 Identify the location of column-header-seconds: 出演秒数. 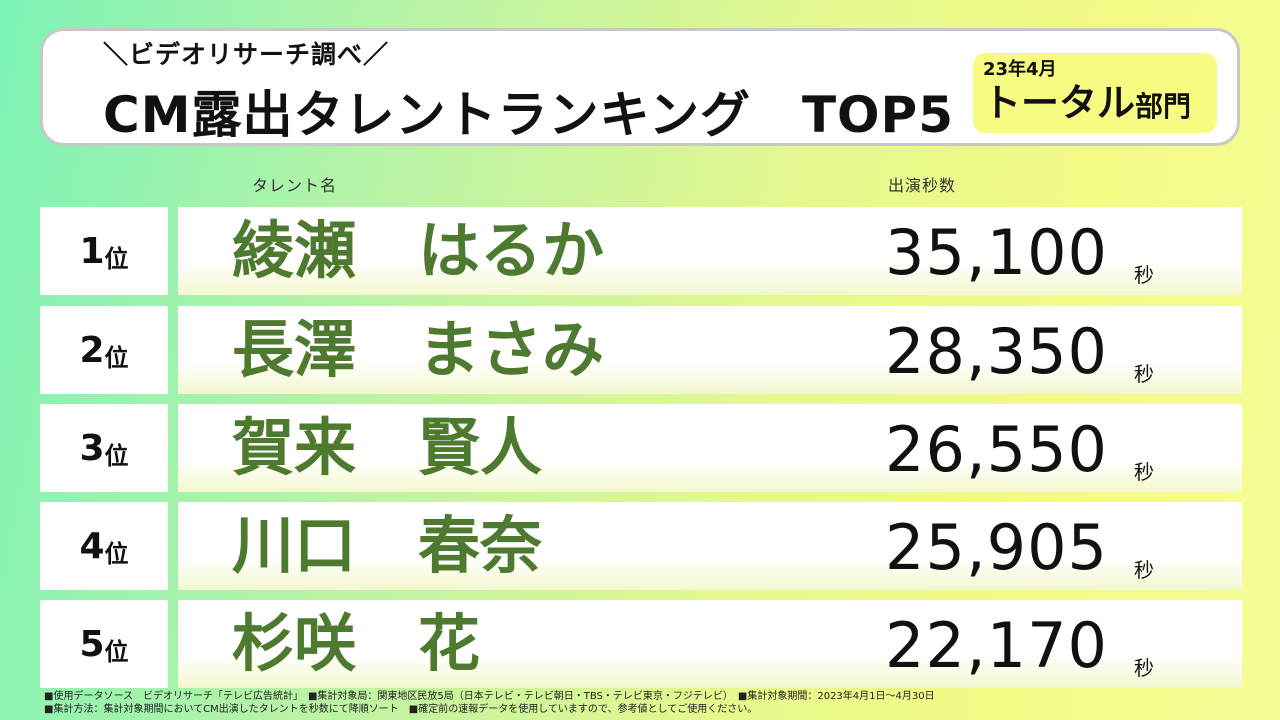
(922, 185).